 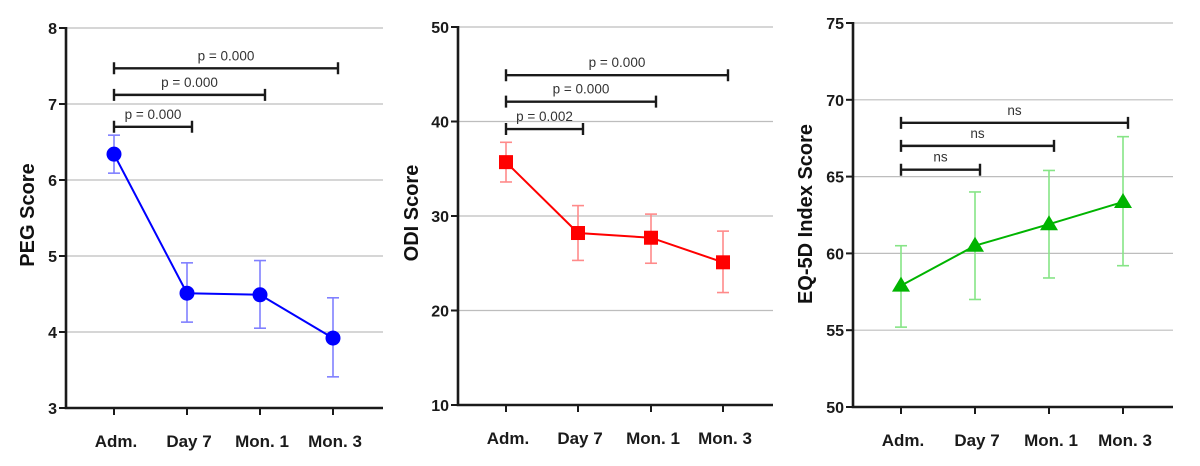 I want to click on y-tick-label: 75, so click(x=835, y=24).